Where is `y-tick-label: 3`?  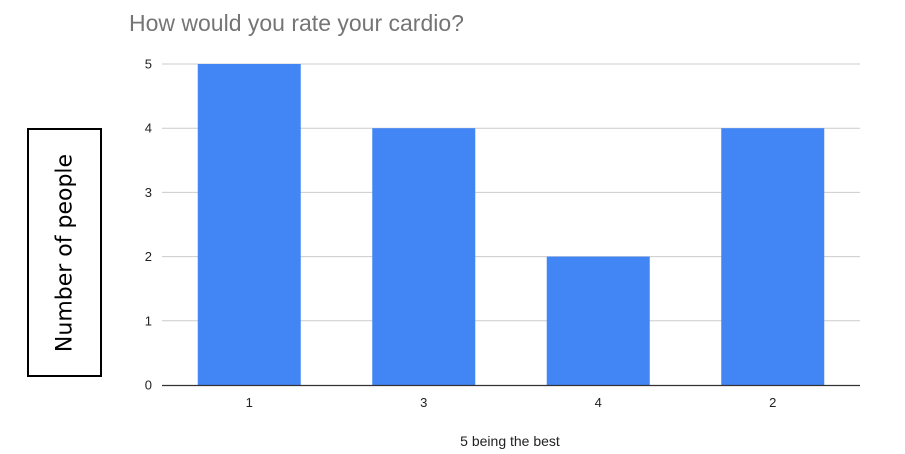 y-tick-label: 3 is located at coordinates (148, 192).